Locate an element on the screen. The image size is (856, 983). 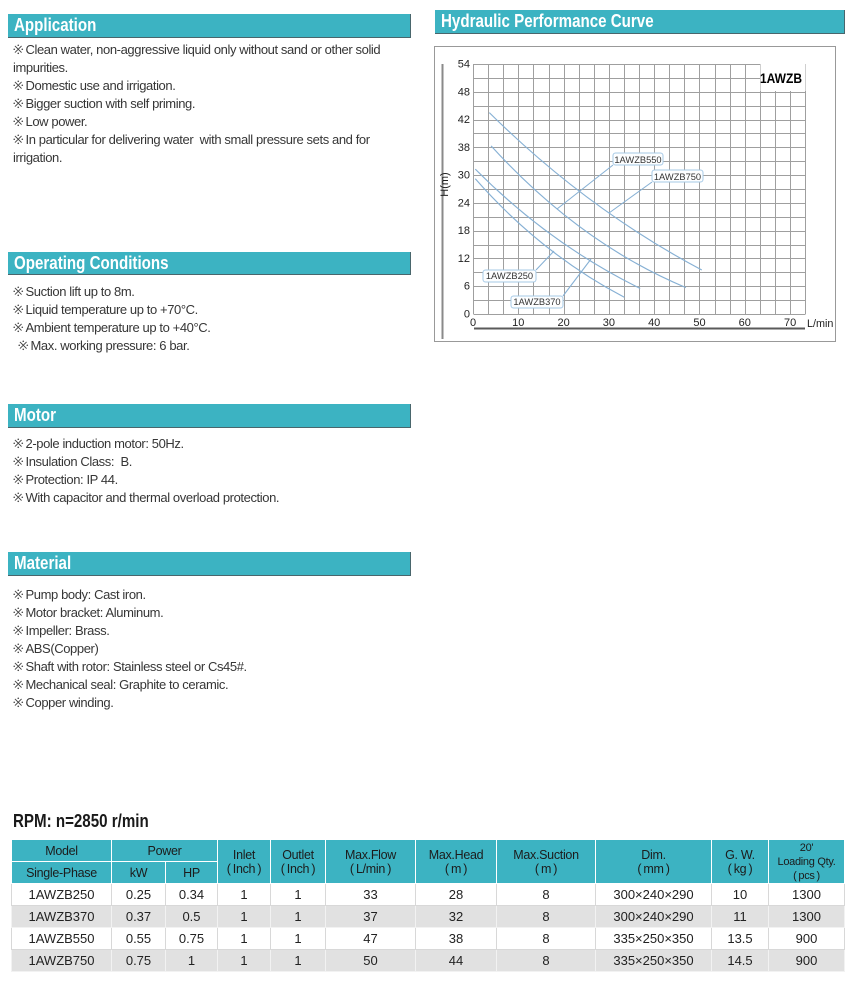
svg-text: 54 is located at coordinates (464, 65).